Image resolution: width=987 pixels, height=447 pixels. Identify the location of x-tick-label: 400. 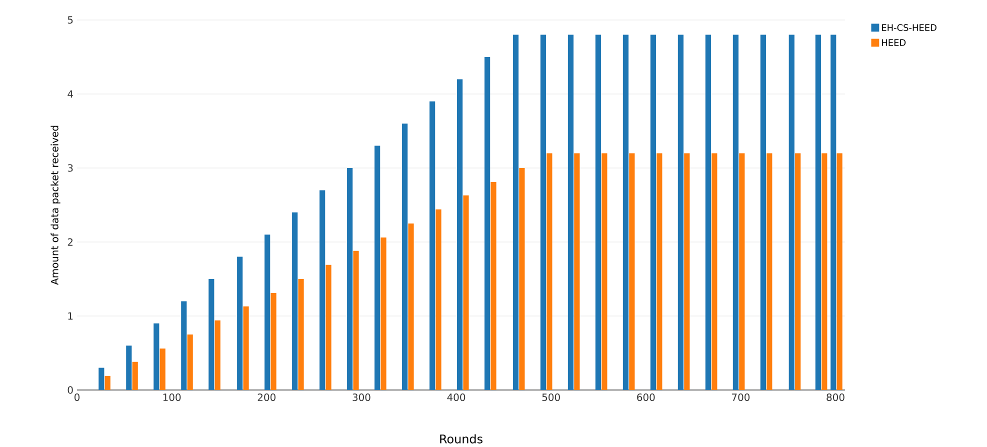
(456, 398).